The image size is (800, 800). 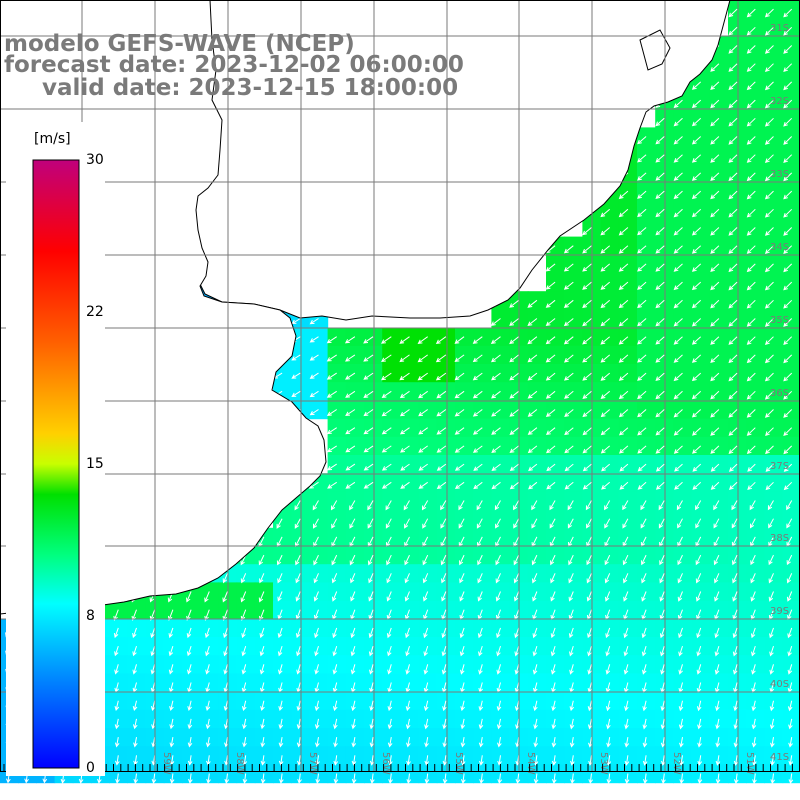 I want to click on latitude-label: 34S, so click(x=779, y=247).